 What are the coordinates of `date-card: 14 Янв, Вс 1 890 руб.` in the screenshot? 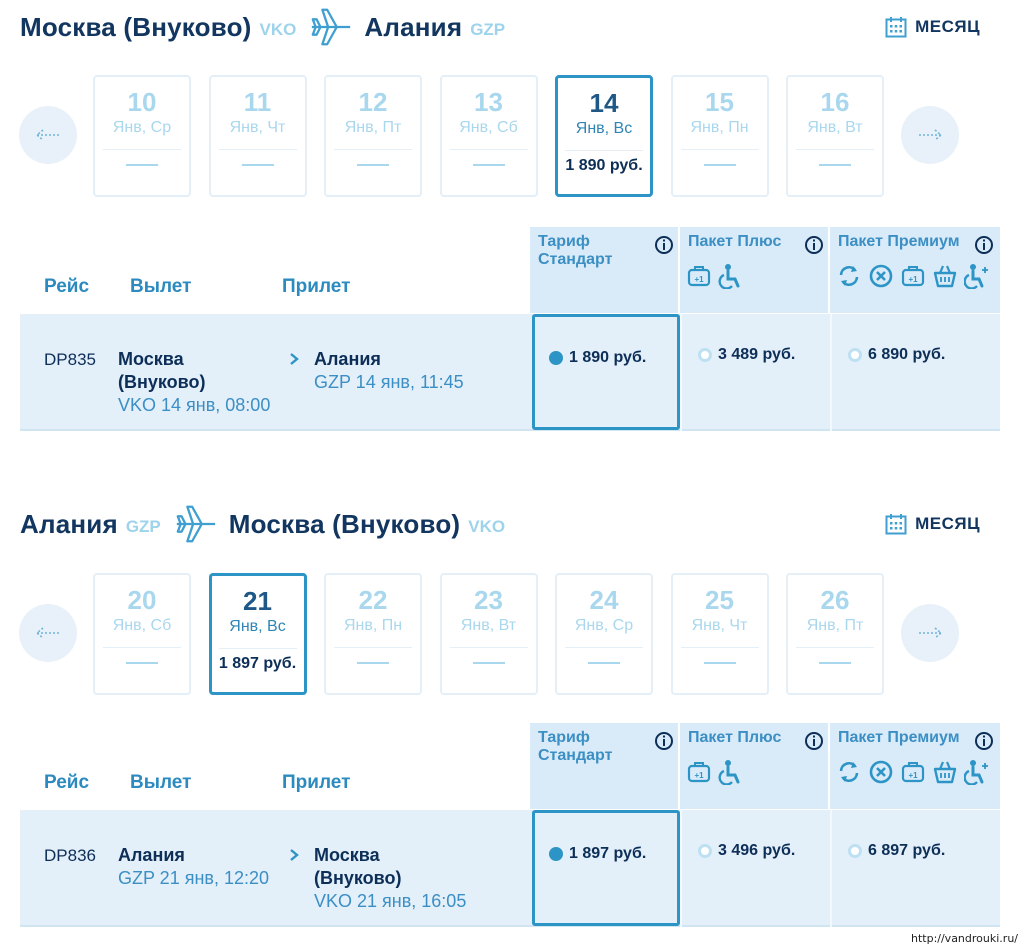 It's located at (604, 136).